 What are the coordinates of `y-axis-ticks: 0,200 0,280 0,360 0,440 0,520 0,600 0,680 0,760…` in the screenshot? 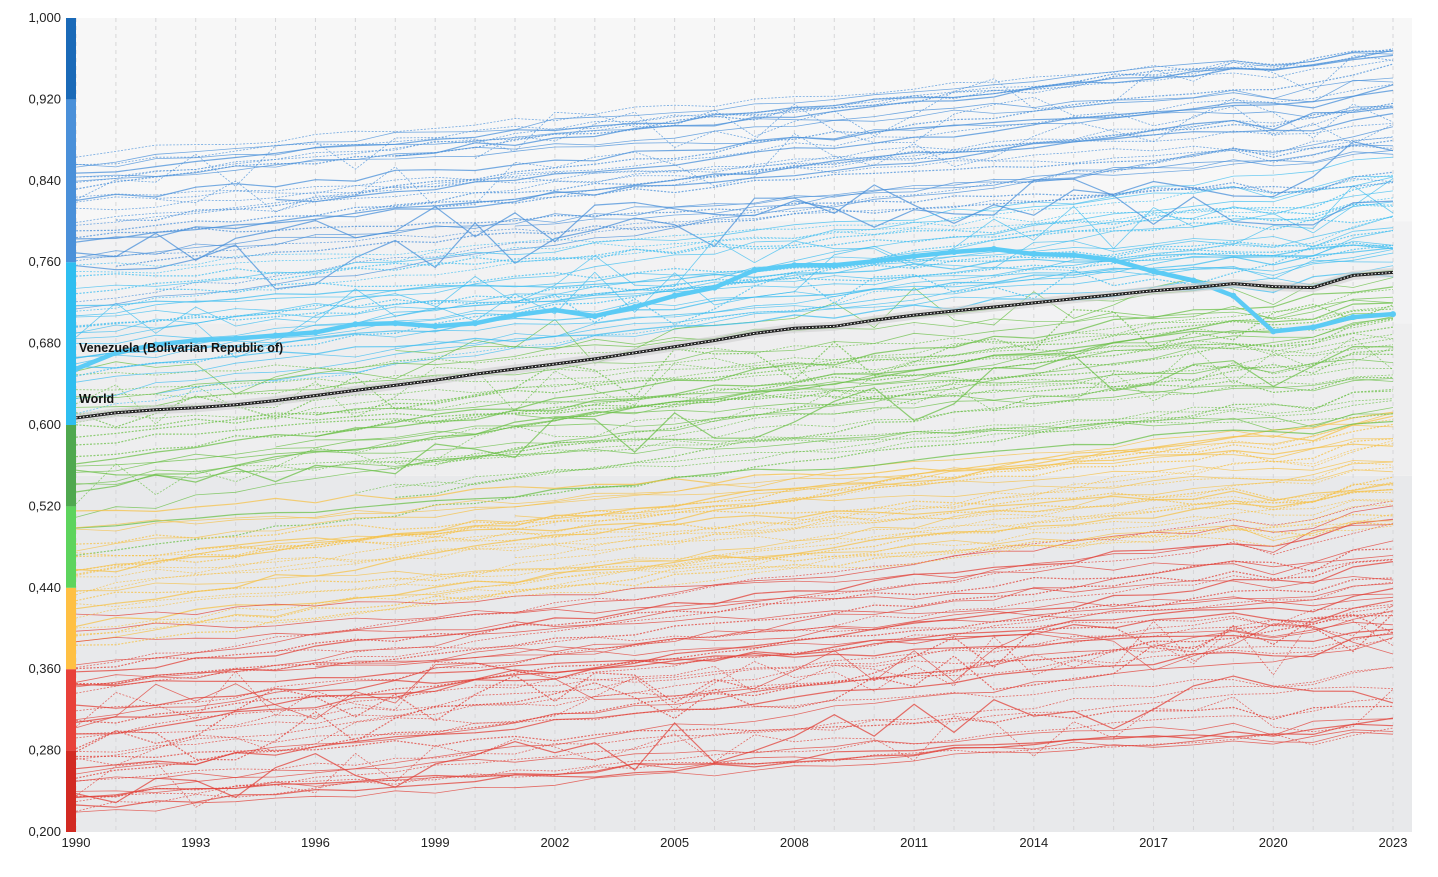 It's located at (44, 424).